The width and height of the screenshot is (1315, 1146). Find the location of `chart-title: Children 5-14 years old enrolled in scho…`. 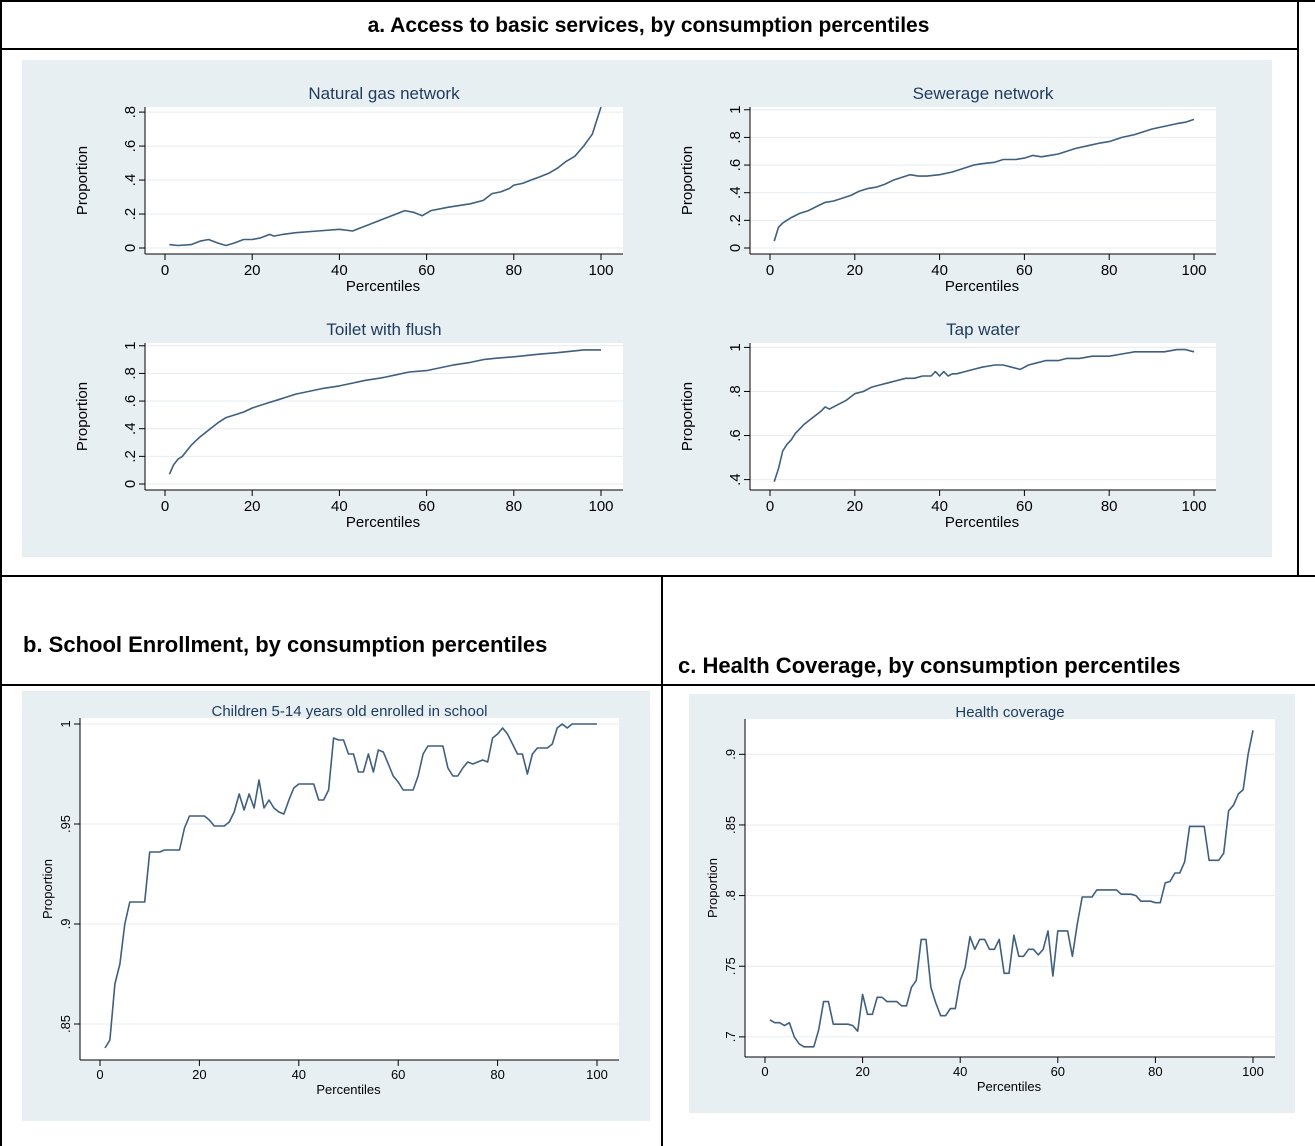

chart-title: Children 5-14 years old enrolled in scho… is located at coordinates (350, 711).